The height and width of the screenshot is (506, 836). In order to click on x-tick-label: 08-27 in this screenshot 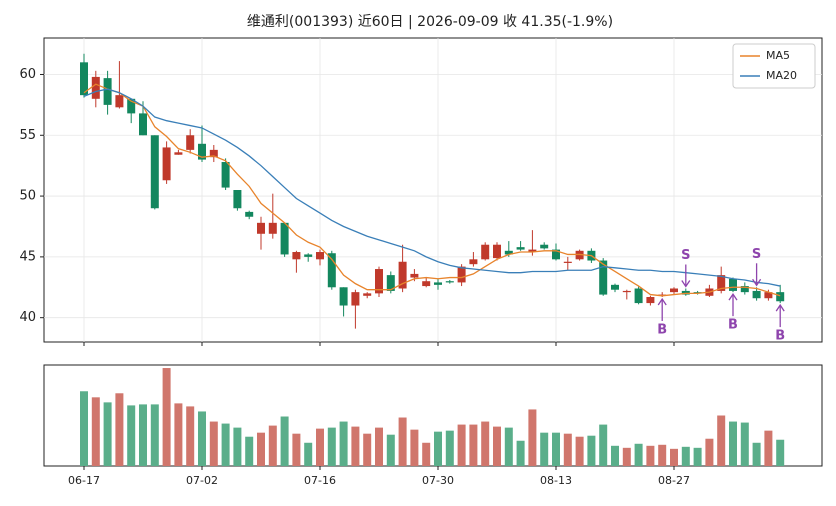, I will do `click(674, 480)`.